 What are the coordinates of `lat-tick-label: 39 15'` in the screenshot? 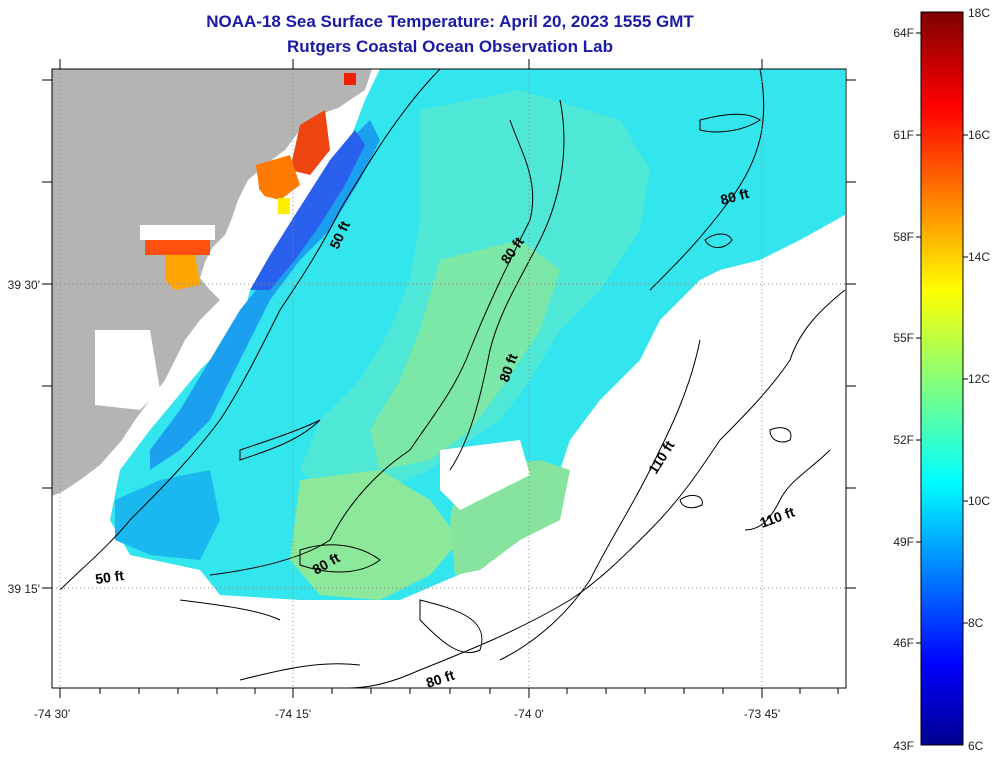 It's located at (24, 589).